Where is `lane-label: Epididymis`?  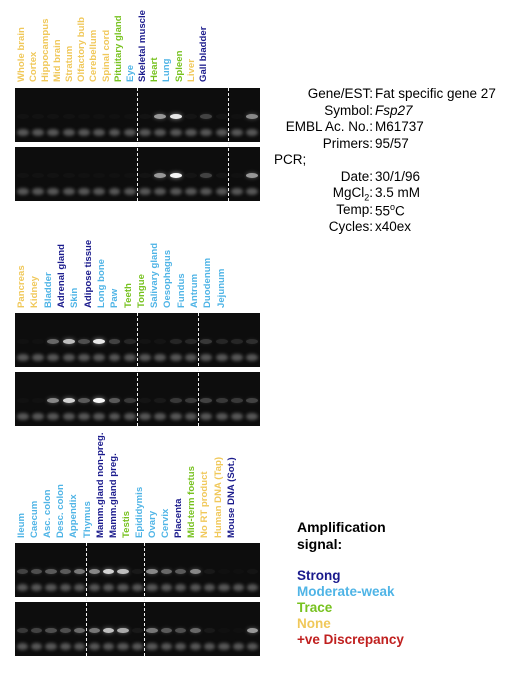 lane-label: Epididymis is located at coordinates (139, 512).